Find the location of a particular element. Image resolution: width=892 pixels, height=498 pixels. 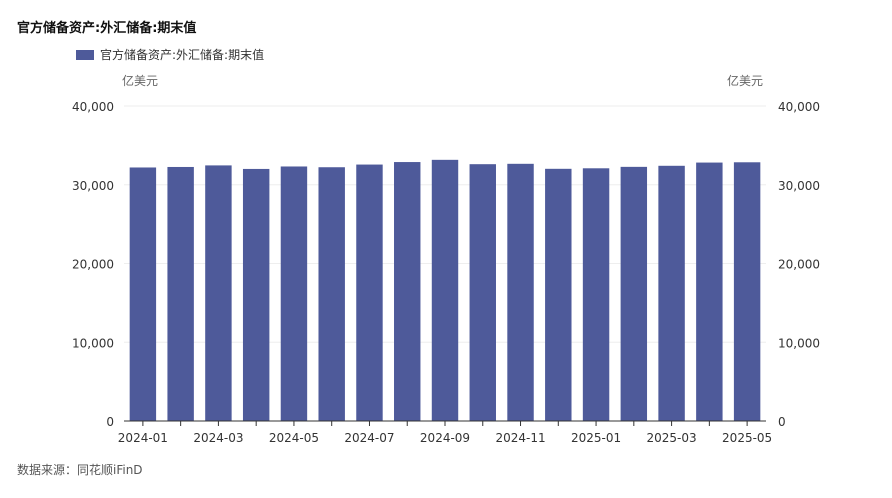

y-axis-left: 0 10,000 20,000 30,000 40,000 is located at coordinates (93, 264).